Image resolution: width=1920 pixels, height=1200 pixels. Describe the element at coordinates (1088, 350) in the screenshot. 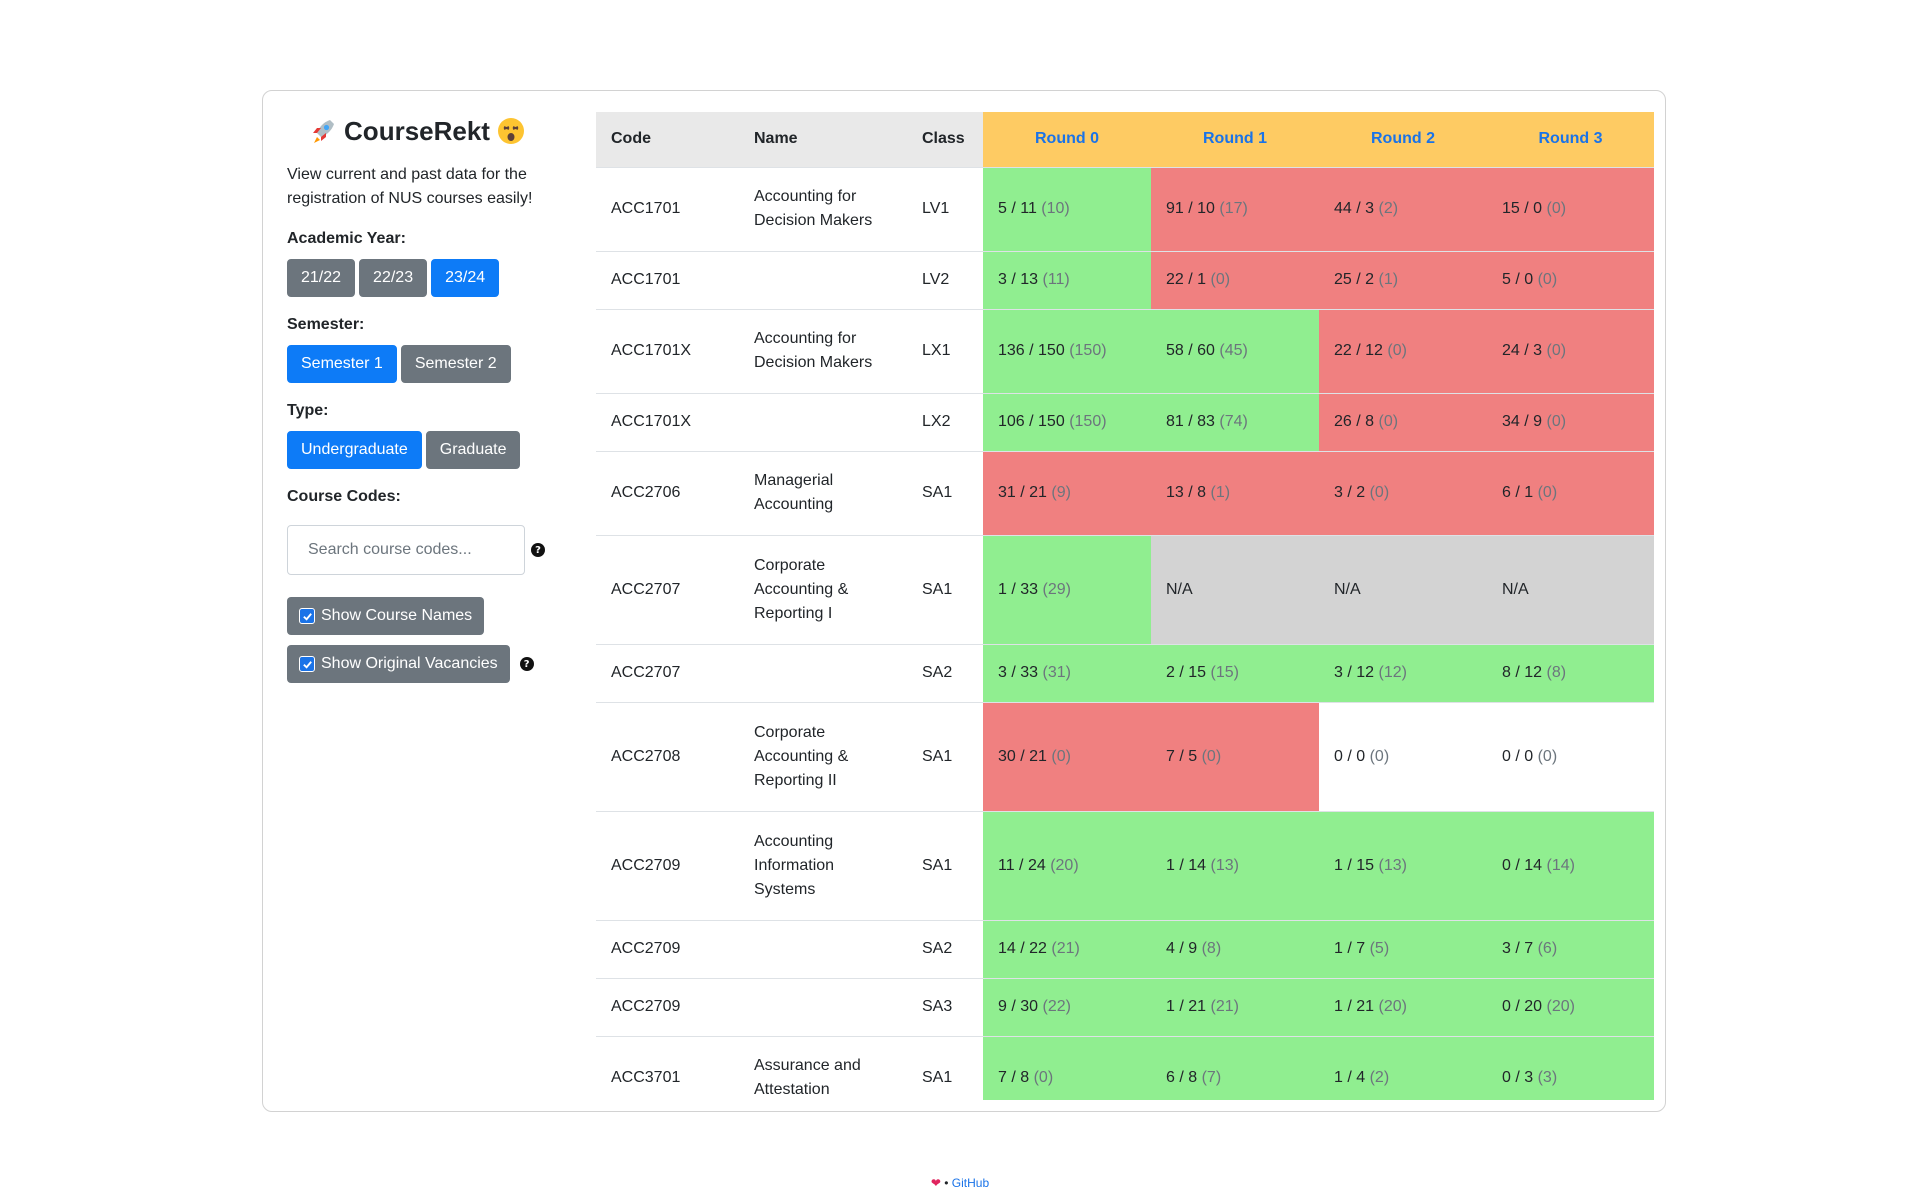

I see `original-vacancy: (150)` at that location.